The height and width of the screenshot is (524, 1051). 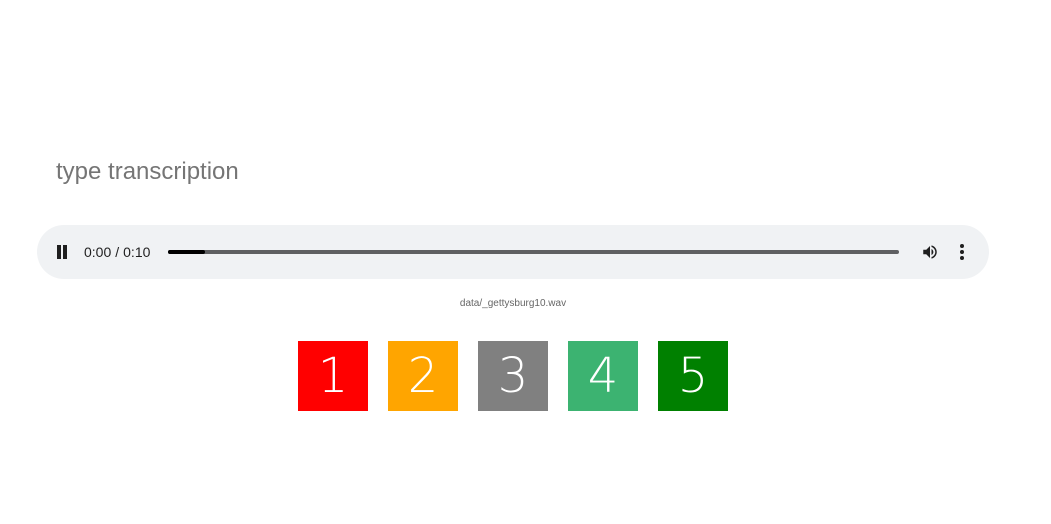 I want to click on audio-player: 0:00/0:10, so click(x=513, y=252).